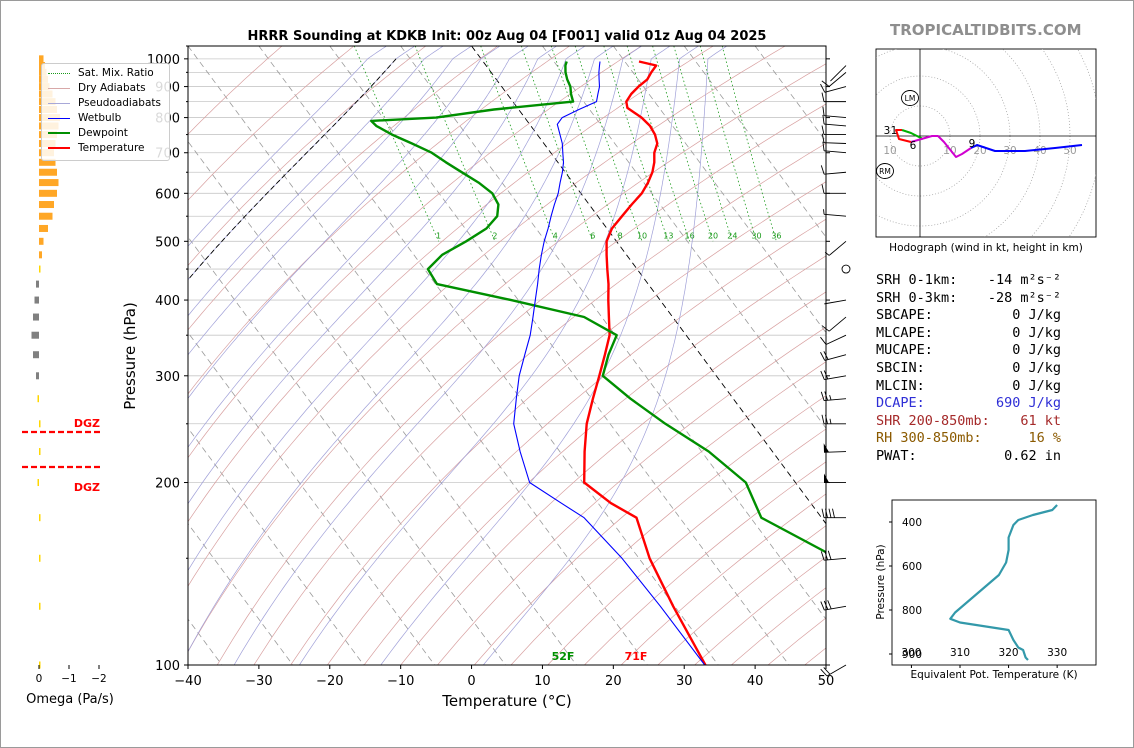 Image resolution: width=1134 pixels, height=748 pixels. What do you see at coordinates (563, 656) in the screenshot?
I see `surface-dewpoint-label: 52F` at bounding box center [563, 656].